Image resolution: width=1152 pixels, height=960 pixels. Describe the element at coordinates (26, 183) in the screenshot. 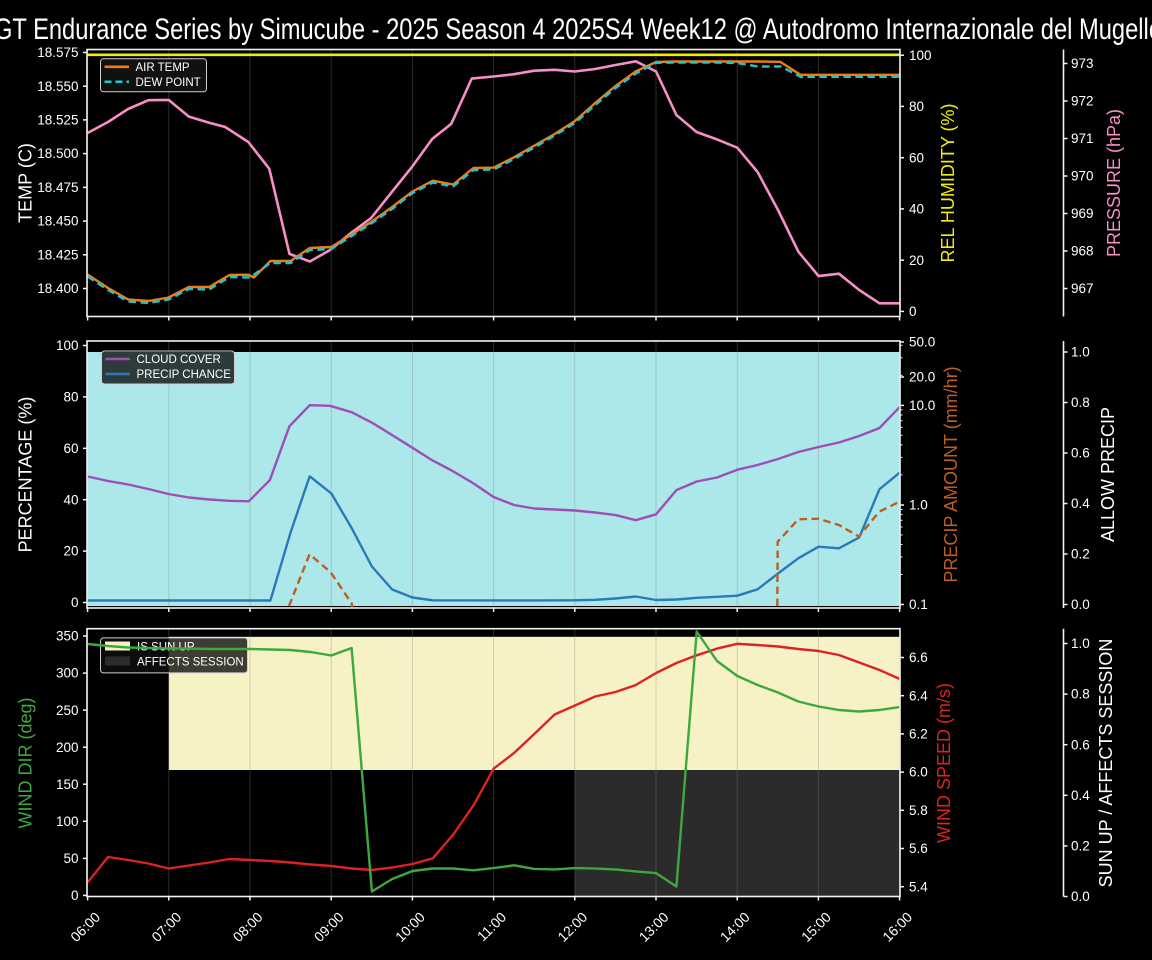

I see `svg-text: TEMP (C)` at that location.